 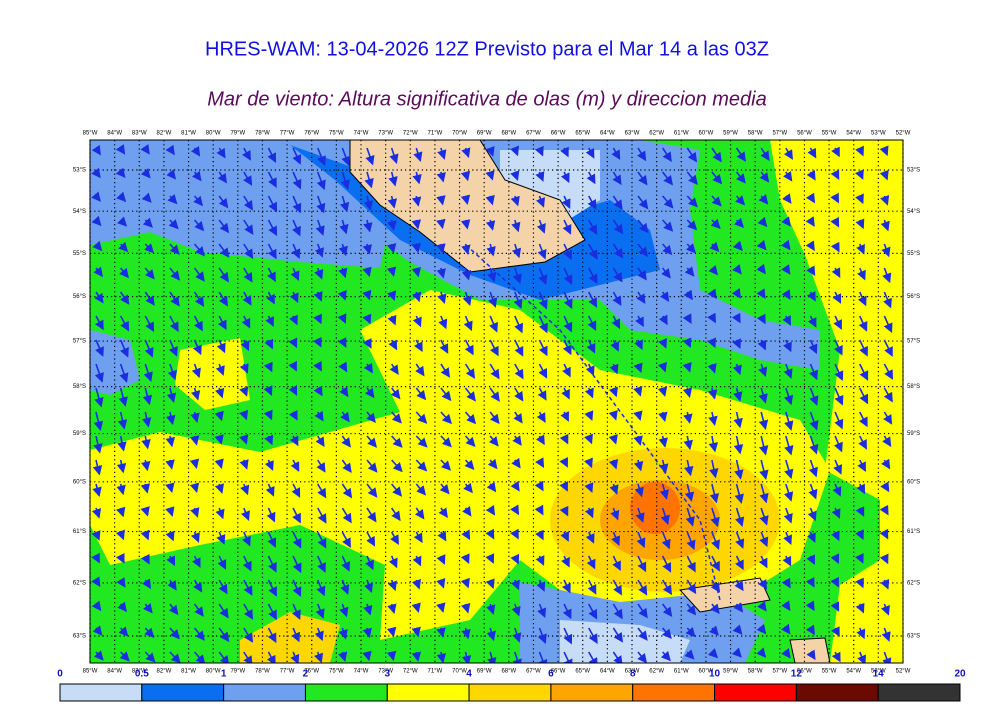 I want to click on lon-label: 64°W, so click(x=607, y=672).